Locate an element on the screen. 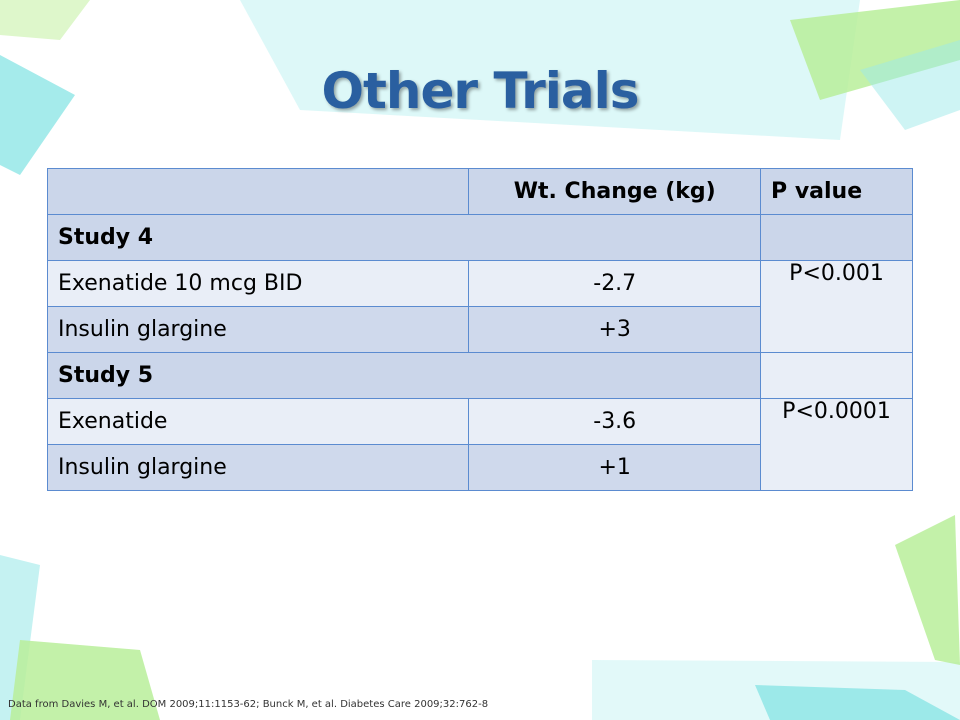 This screenshot has height=720, width=960. decor-shape-top-left-cyan is located at coordinates (37, 115).